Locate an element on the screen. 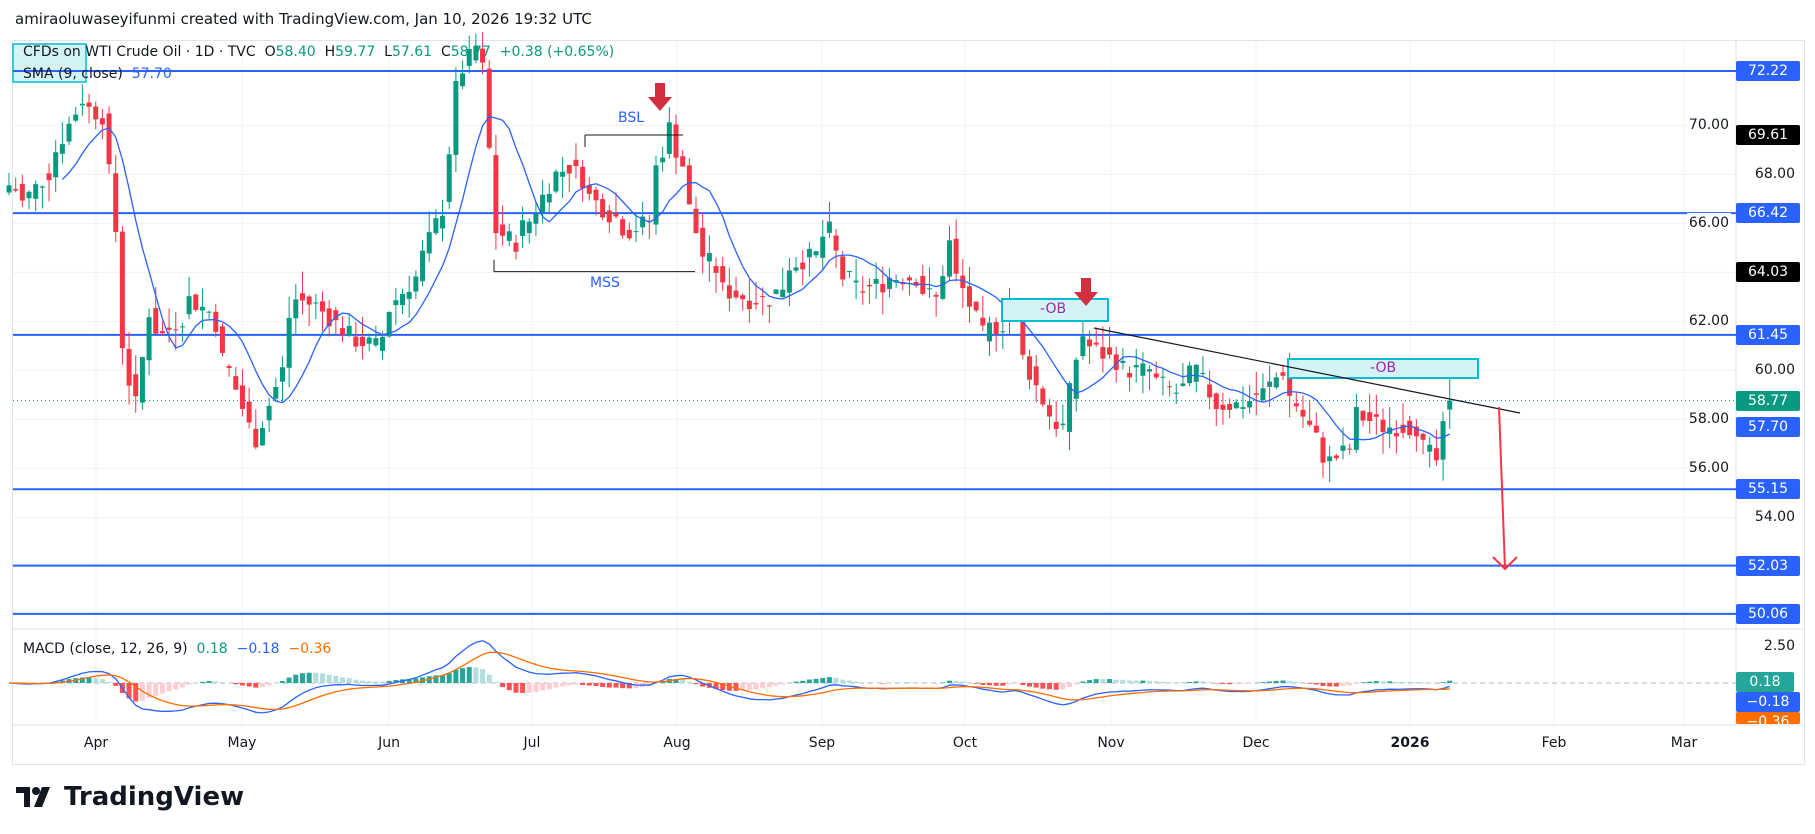 This screenshot has width=1815, height=834. macd-legend: MACD (close, 12, 26, 9) 0.18 −0.18 −0.36 is located at coordinates (177, 649).